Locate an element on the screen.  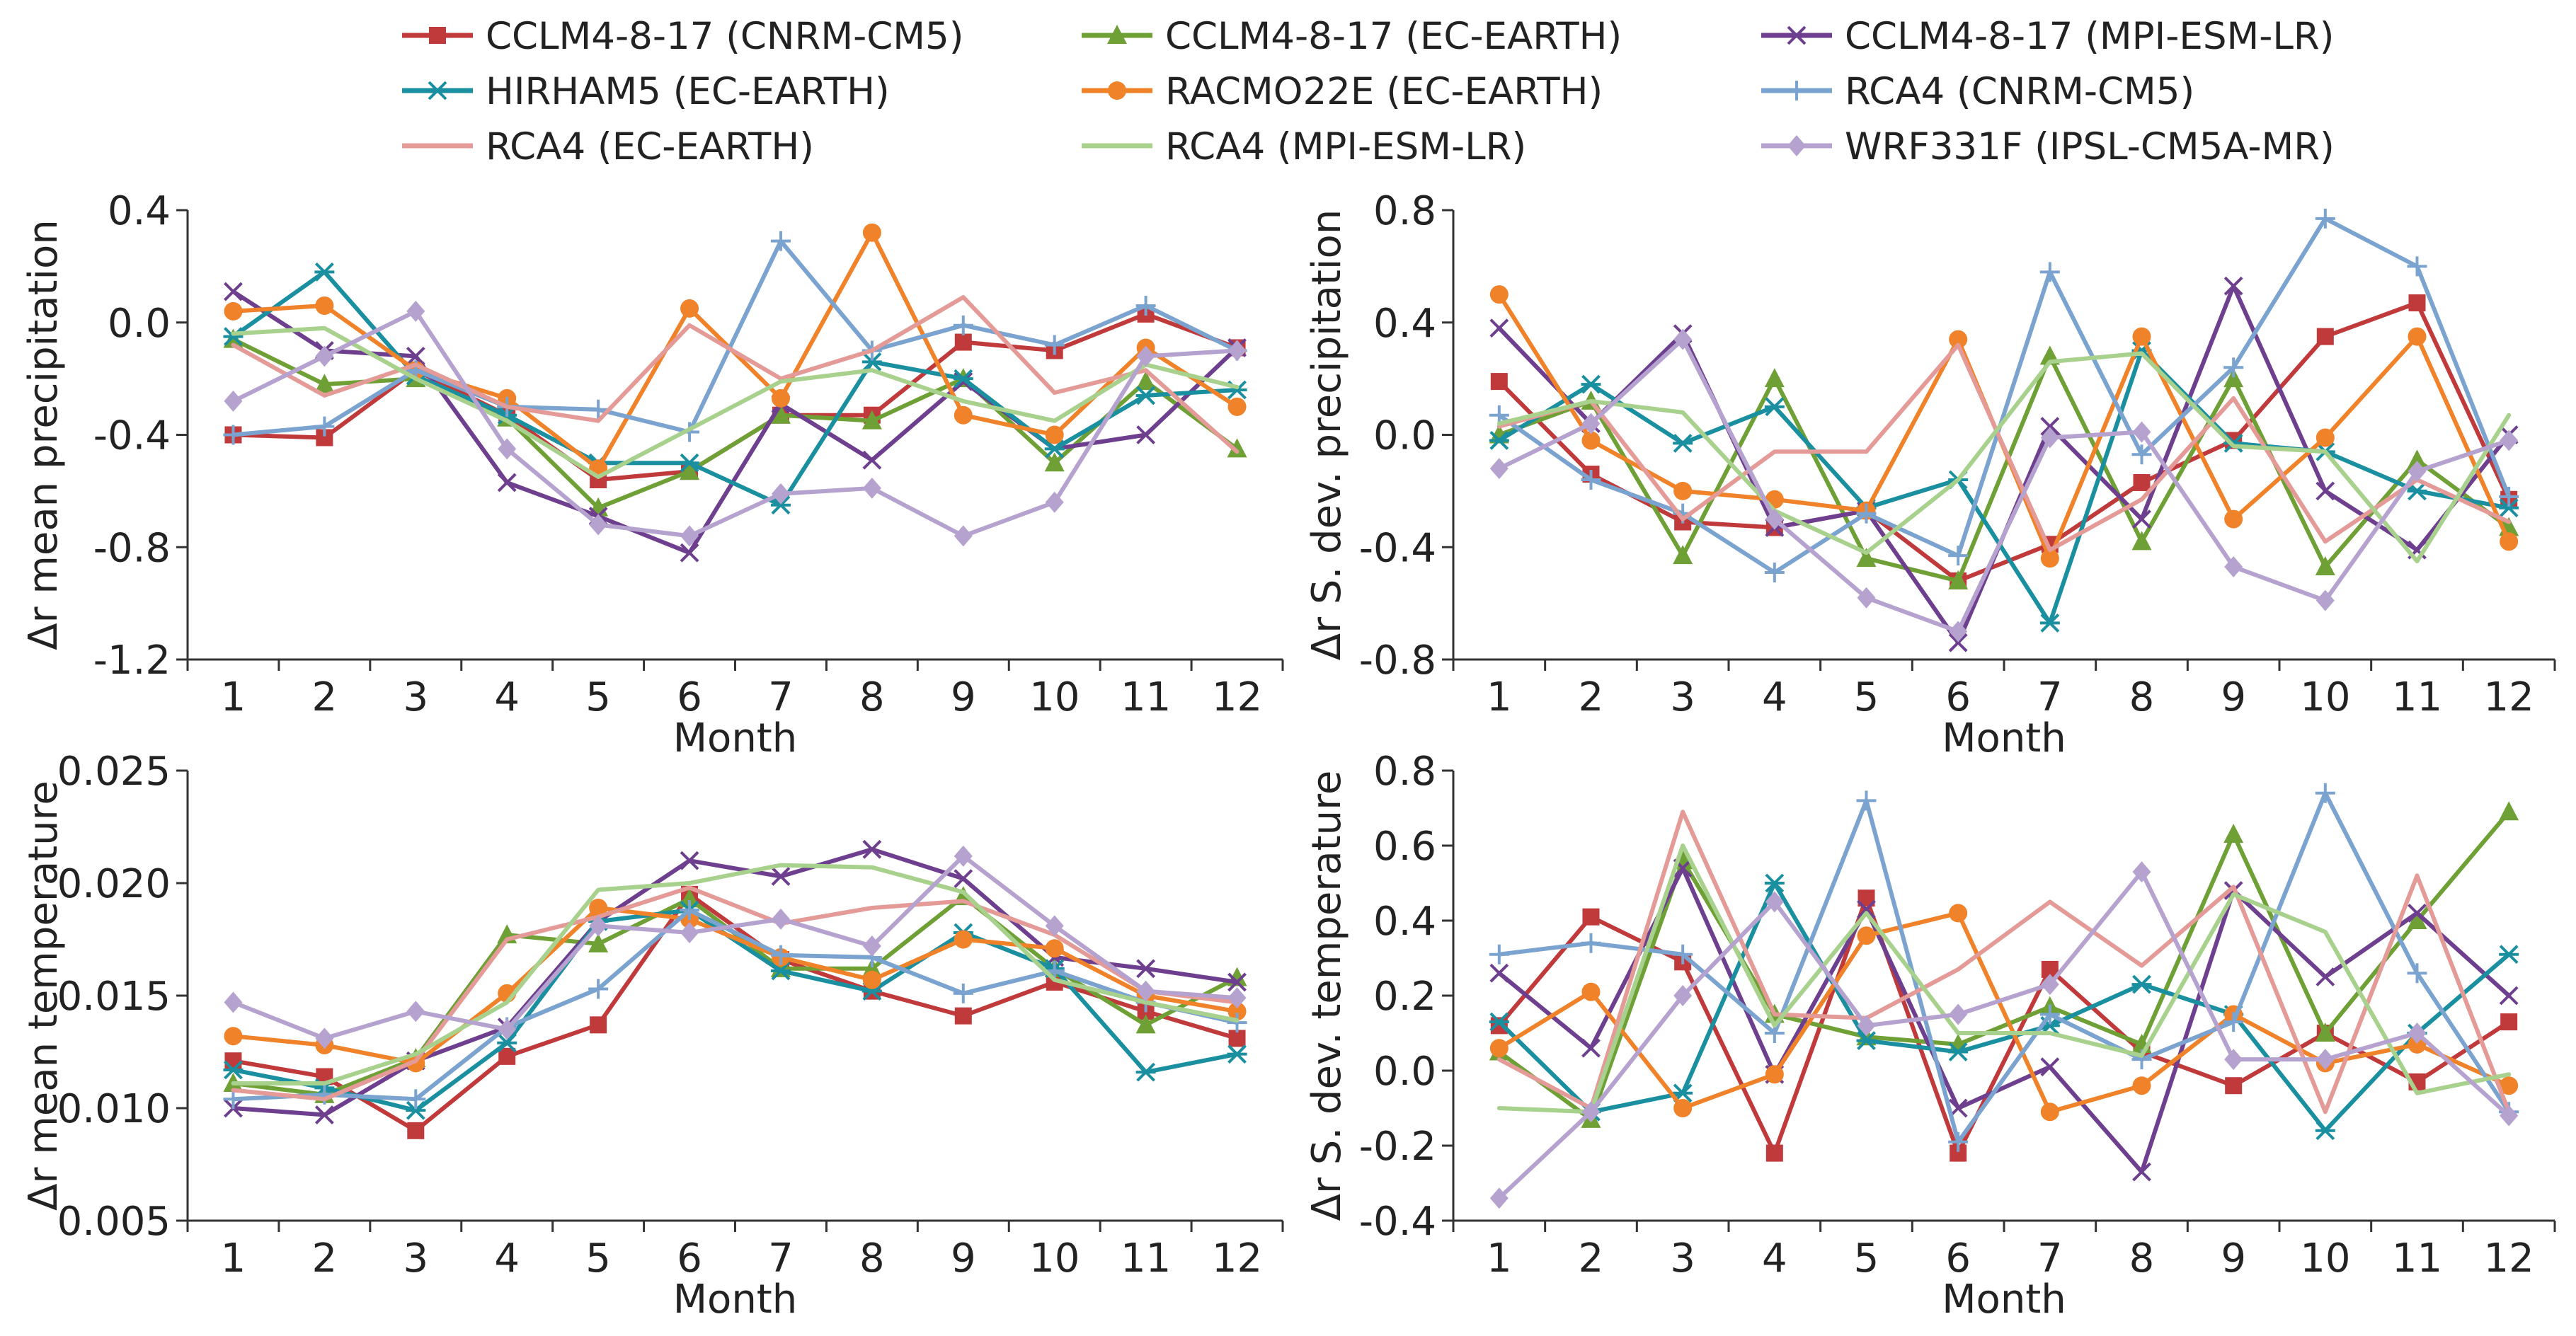
legend-label: CCLM4-8-17 (CNRM-CM5) is located at coordinates (724, 36).